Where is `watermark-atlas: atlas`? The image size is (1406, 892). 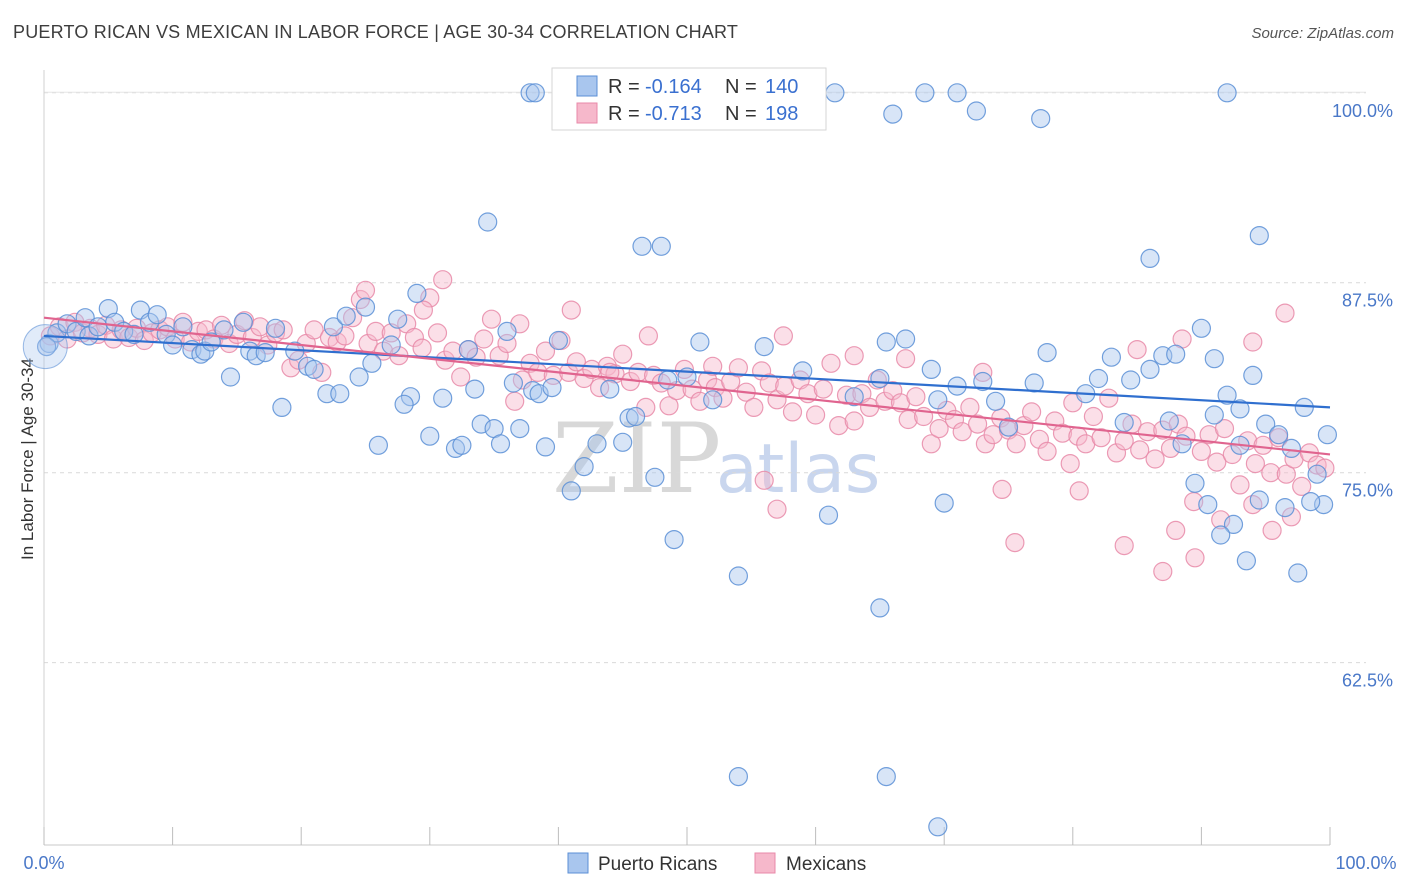 watermark-atlas: atlas is located at coordinates (798, 469).